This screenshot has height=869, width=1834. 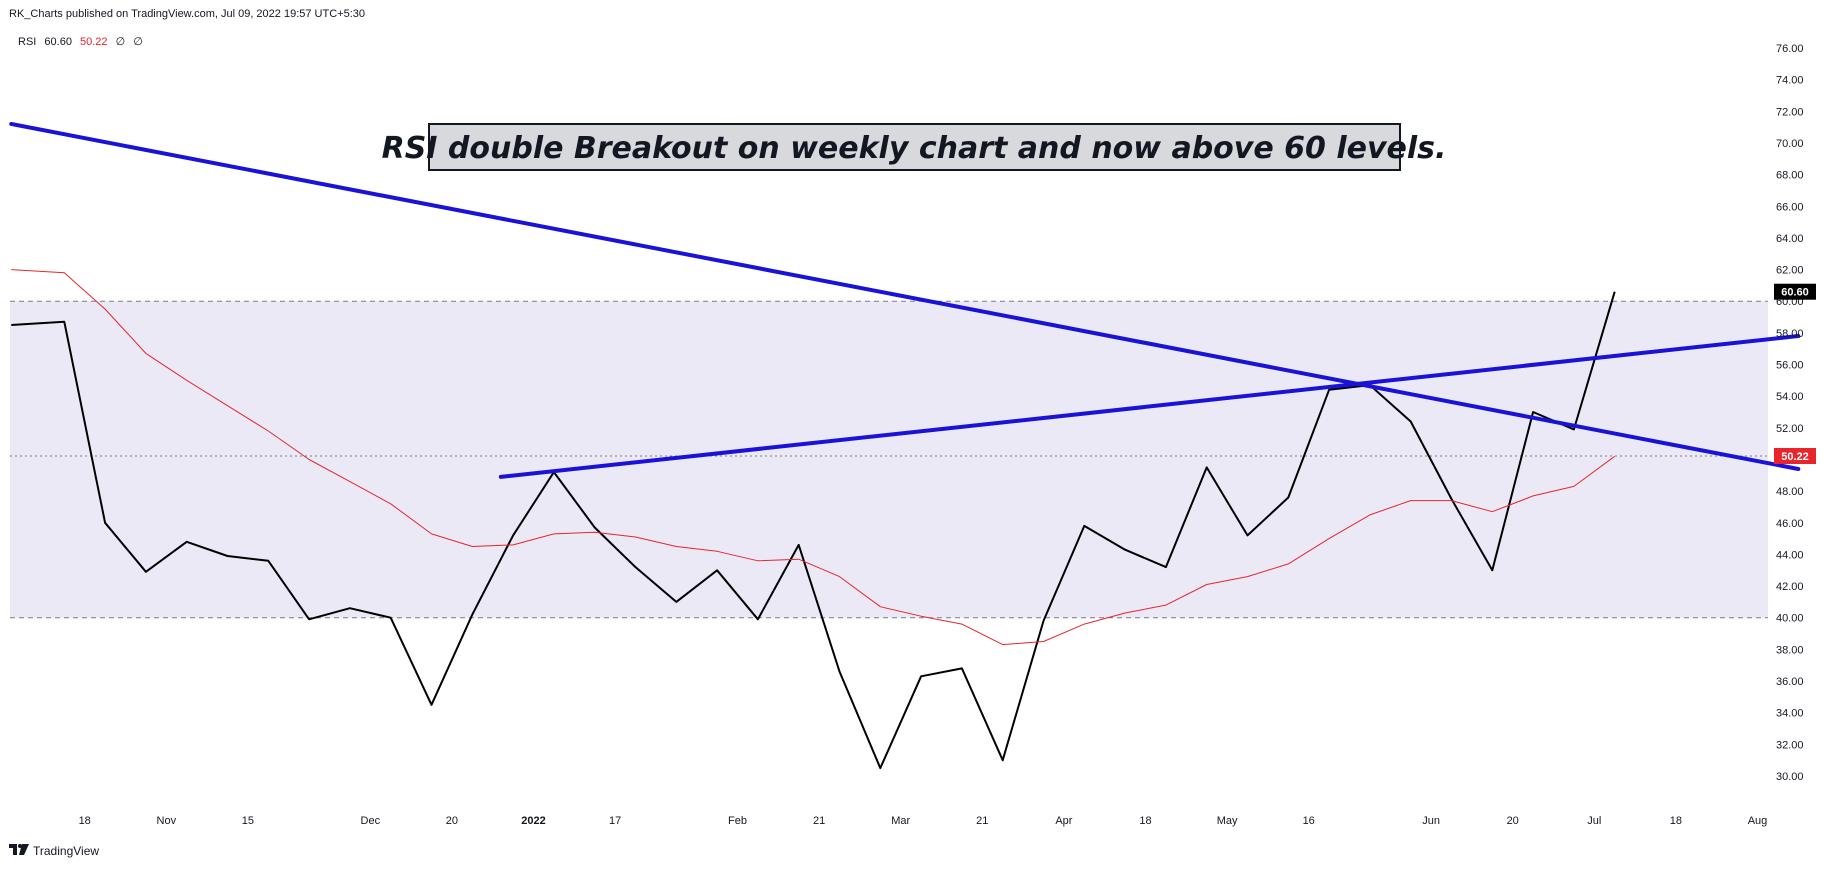 What do you see at coordinates (1063, 821) in the screenshot?
I see `x-tick-label: Apr` at bounding box center [1063, 821].